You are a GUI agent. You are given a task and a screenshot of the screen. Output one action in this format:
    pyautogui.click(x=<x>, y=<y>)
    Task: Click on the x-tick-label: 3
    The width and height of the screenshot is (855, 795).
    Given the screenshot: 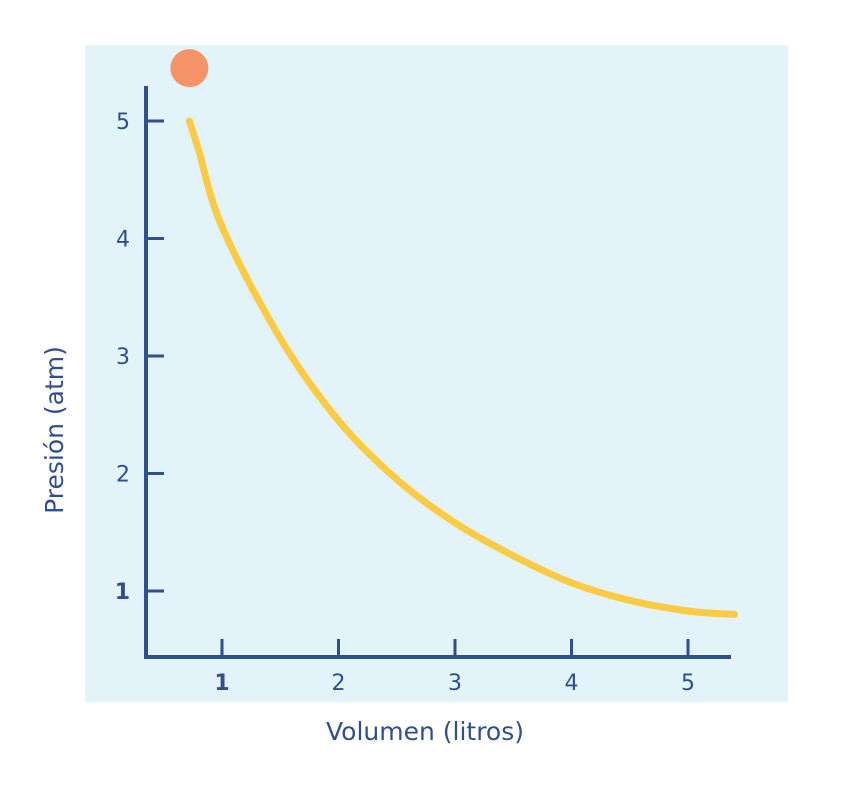 What is the action you would take?
    pyautogui.click(x=455, y=683)
    